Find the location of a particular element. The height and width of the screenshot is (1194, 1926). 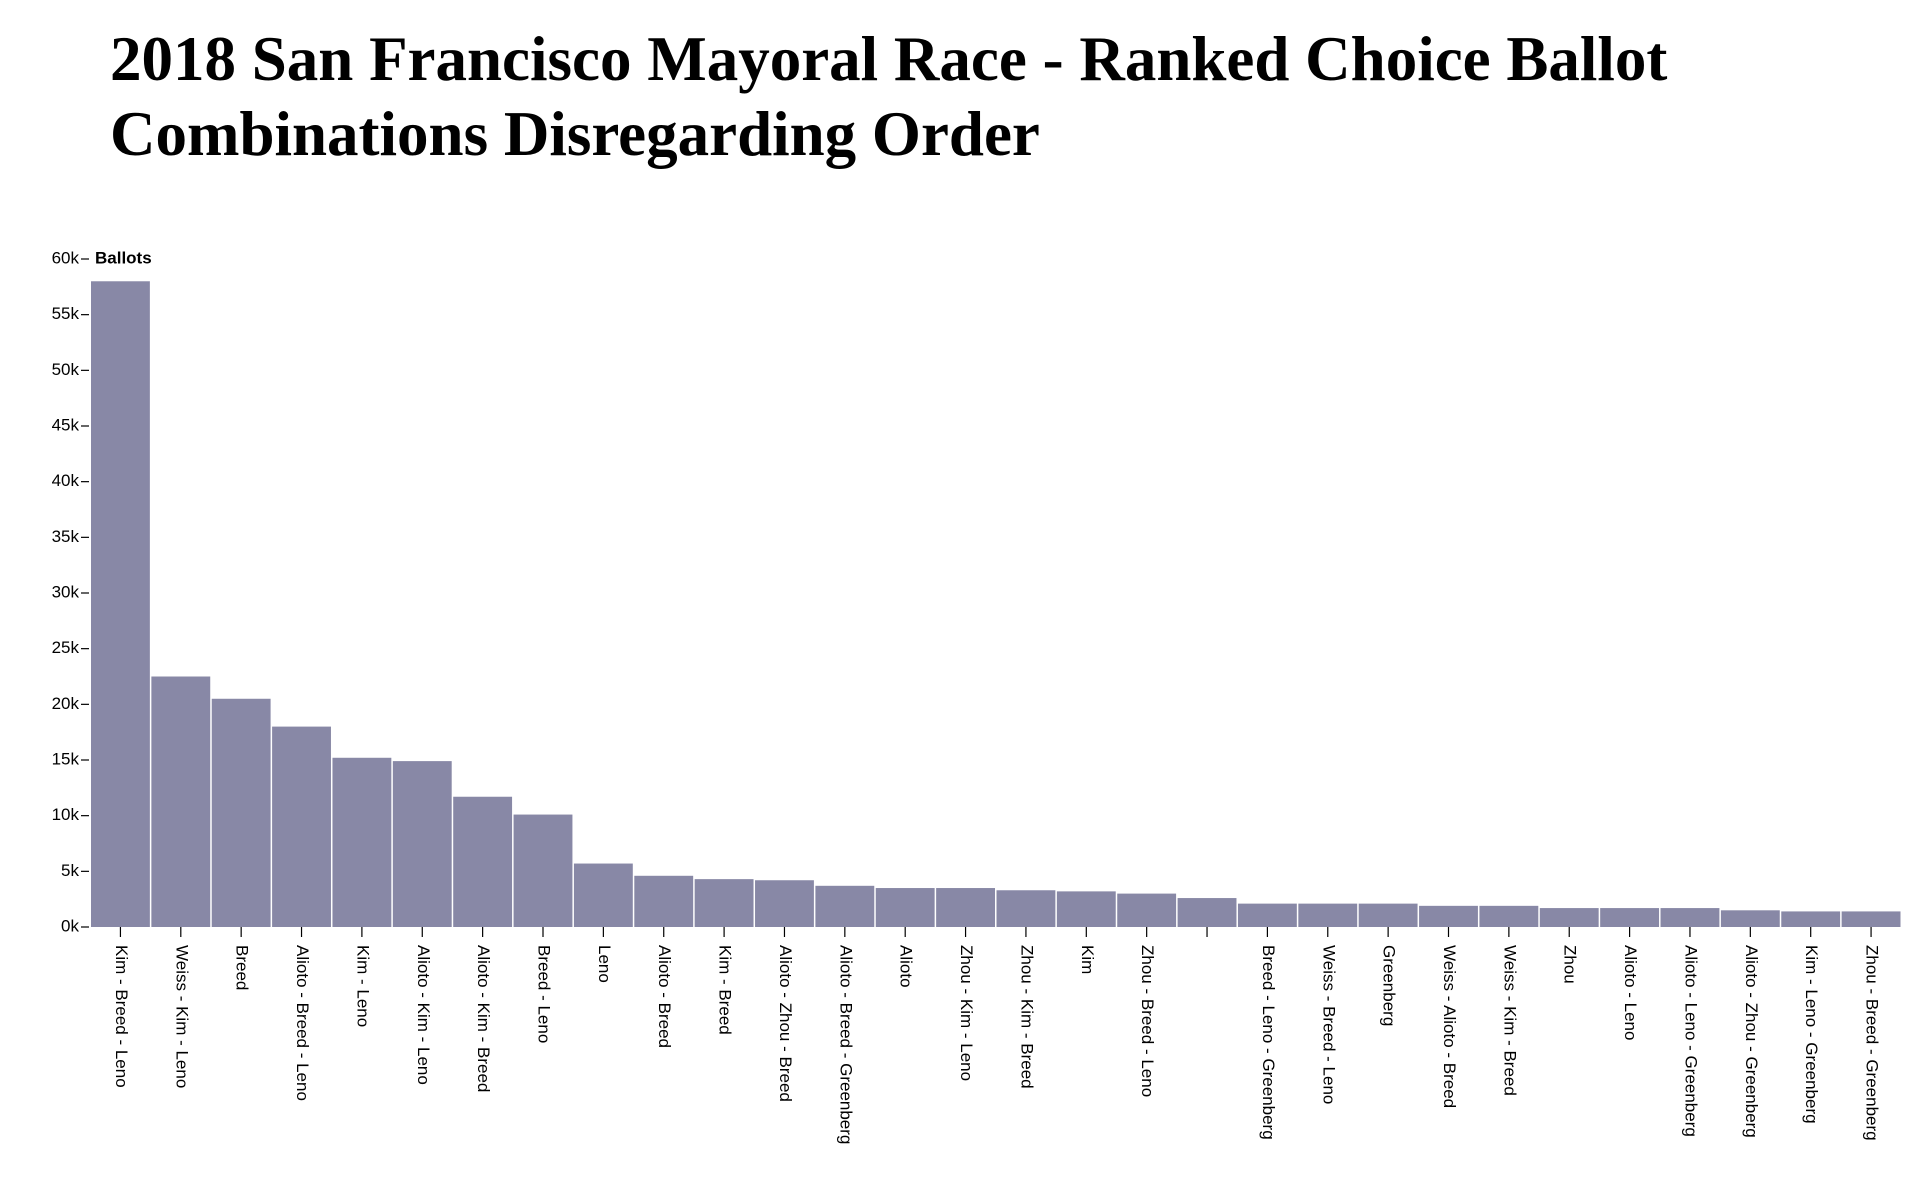

x-tick: Kim - Breed is located at coordinates (725, 981).